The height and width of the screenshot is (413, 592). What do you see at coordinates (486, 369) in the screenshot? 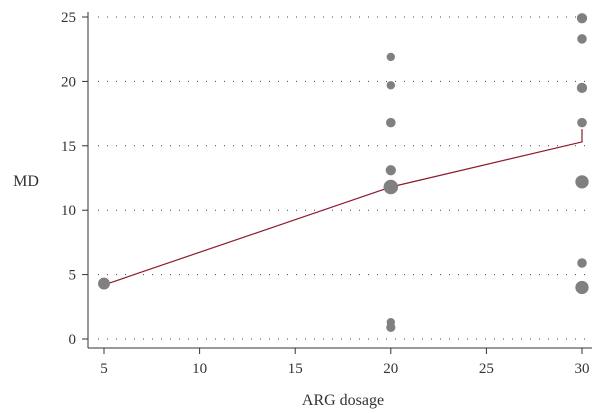
I see `x-tick-label: 25` at bounding box center [486, 369].